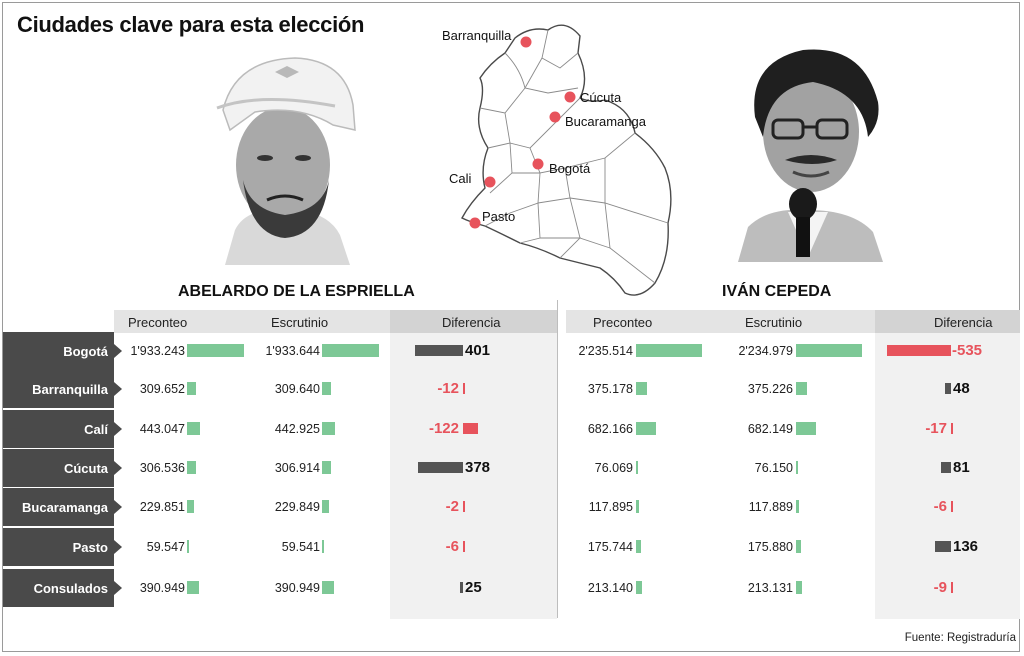  What do you see at coordinates (62, 429) in the screenshot?
I see `row-label: Calí` at bounding box center [62, 429].